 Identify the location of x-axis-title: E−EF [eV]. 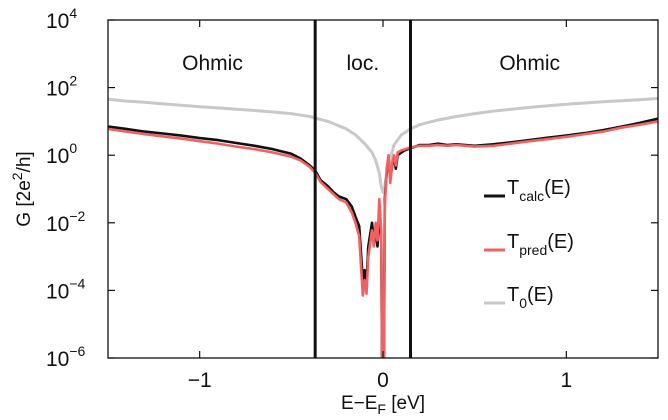
(383, 405).